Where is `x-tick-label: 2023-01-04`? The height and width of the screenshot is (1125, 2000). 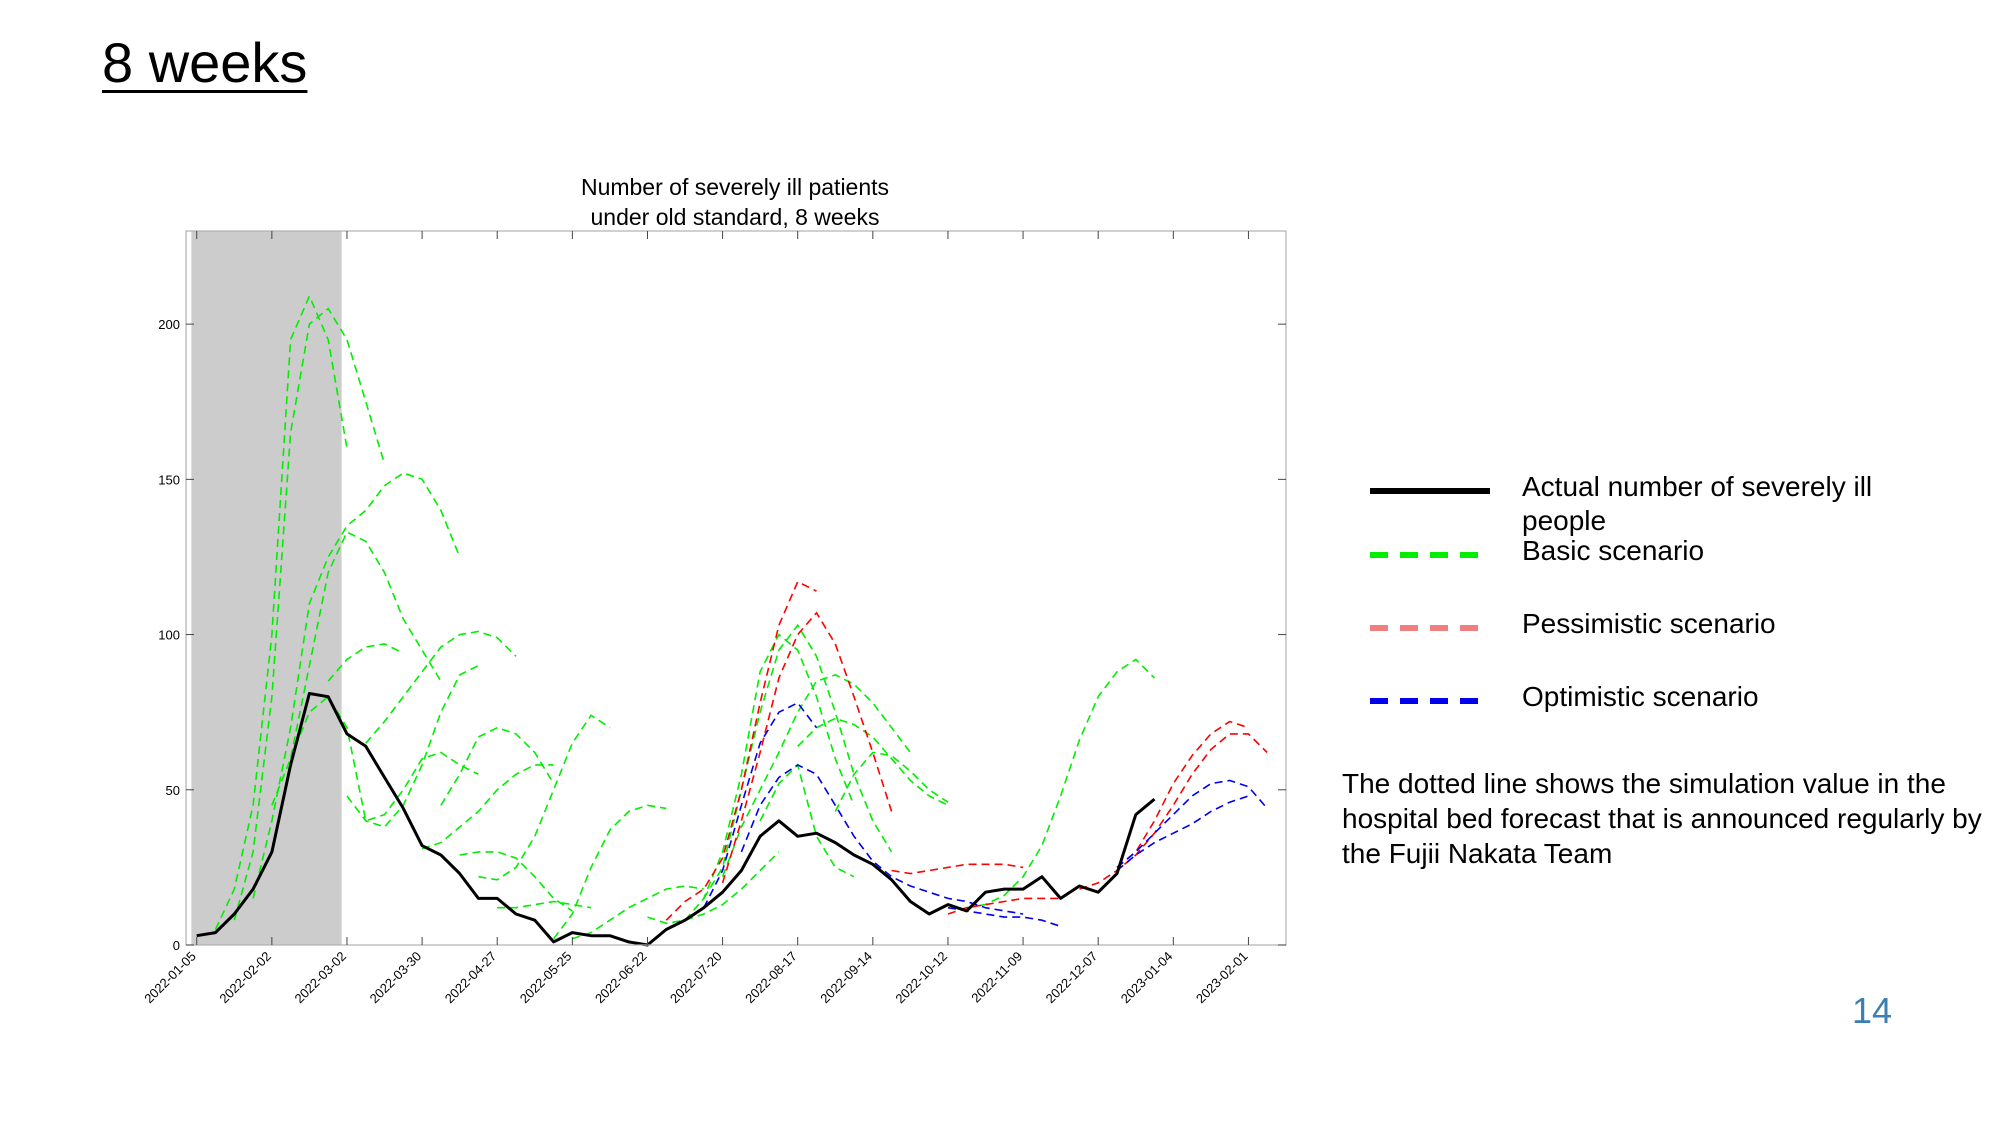
x-tick-label: 2023-01-04 is located at coordinates (1147, 978).